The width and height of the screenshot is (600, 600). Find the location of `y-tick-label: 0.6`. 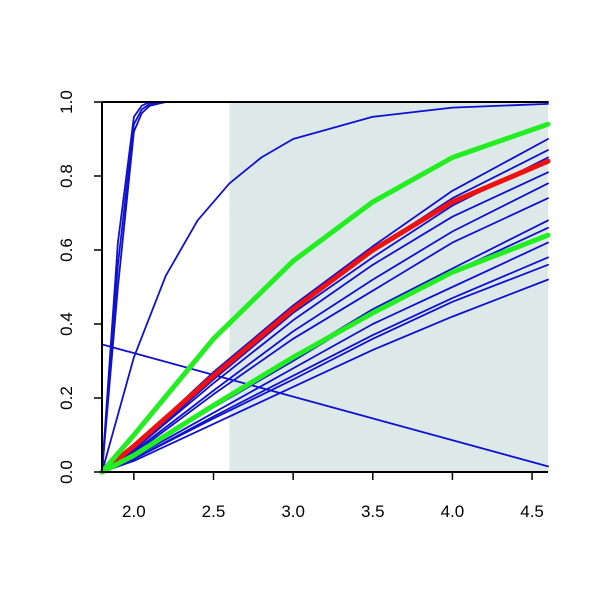

y-tick-label: 0.6 is located at coordinates (66, 250).